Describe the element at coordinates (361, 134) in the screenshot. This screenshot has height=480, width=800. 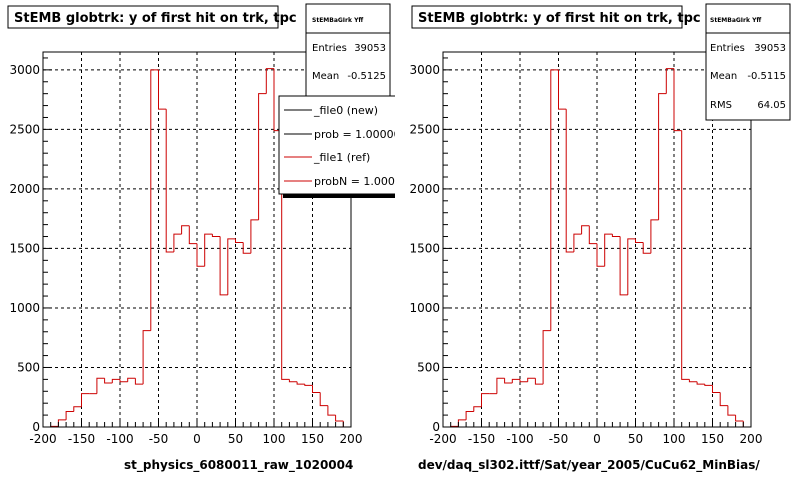
I see `legend-label-1: prob = 1.000000` at that location.